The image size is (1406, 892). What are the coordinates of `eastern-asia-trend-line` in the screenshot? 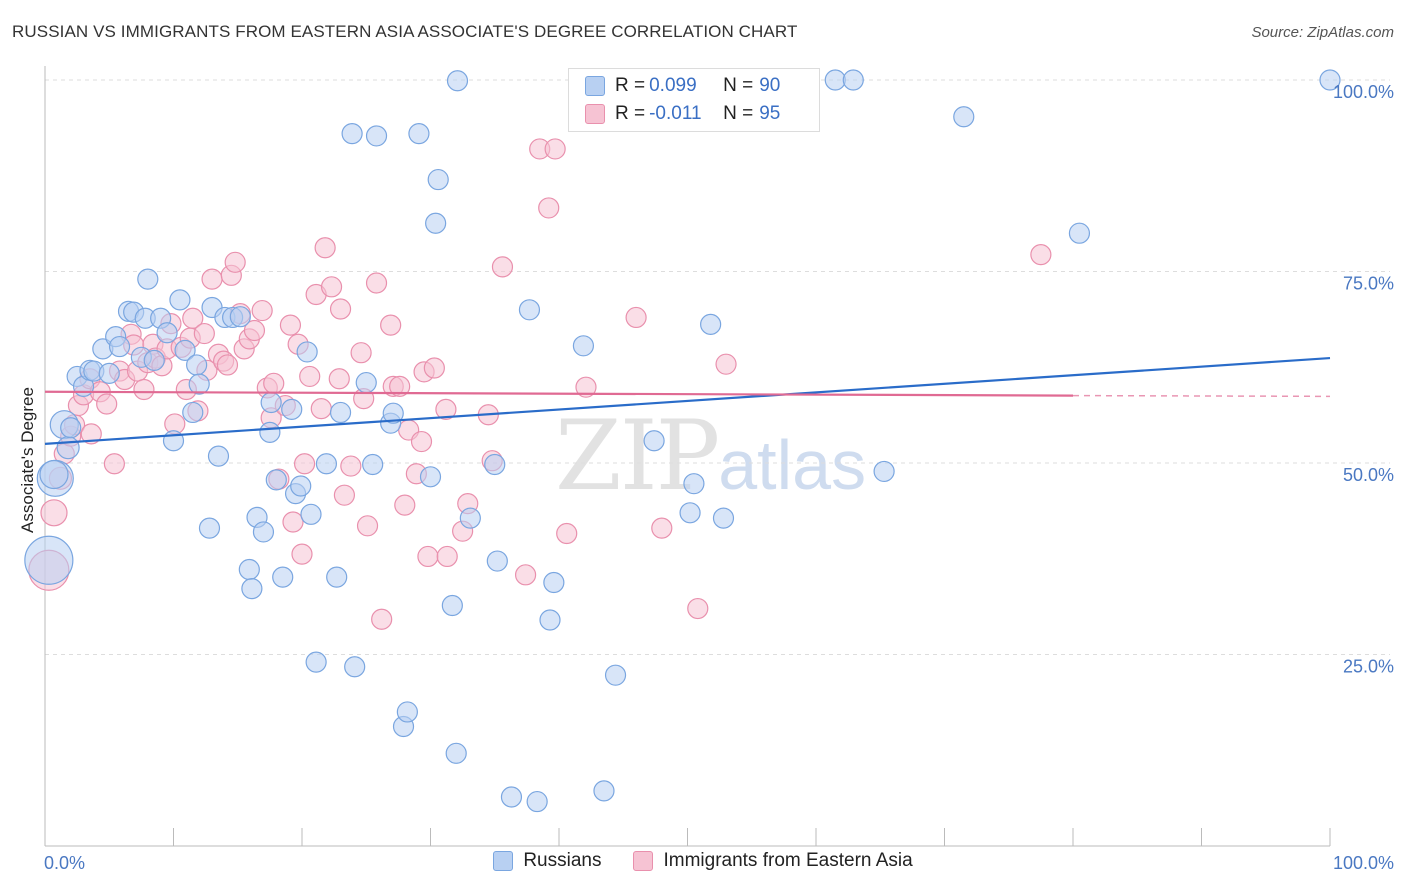 It's located at (559, 393).